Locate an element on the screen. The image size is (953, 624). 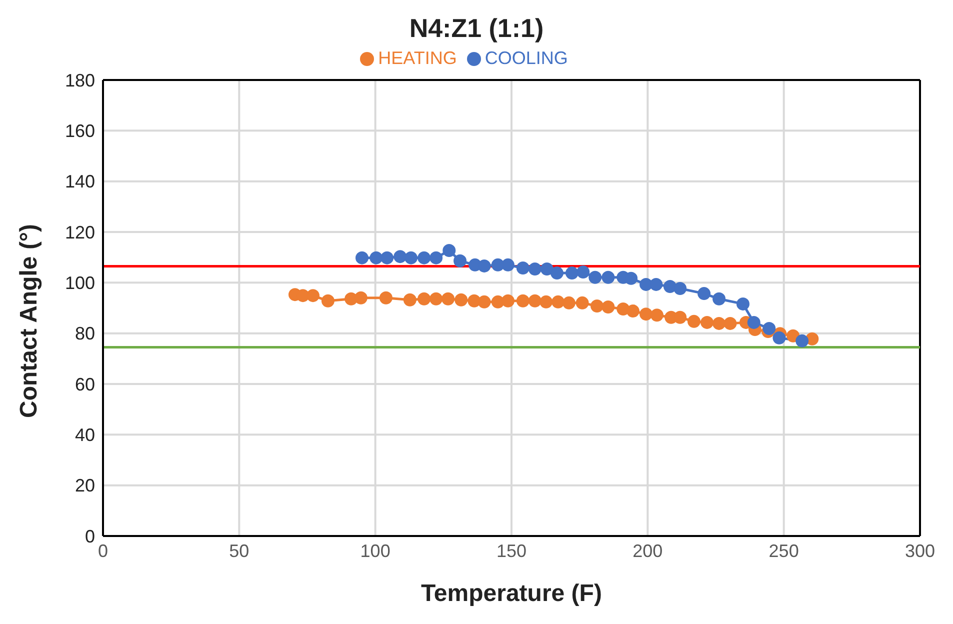
y-tick-label: 140 is located at coordinates (79, 182).